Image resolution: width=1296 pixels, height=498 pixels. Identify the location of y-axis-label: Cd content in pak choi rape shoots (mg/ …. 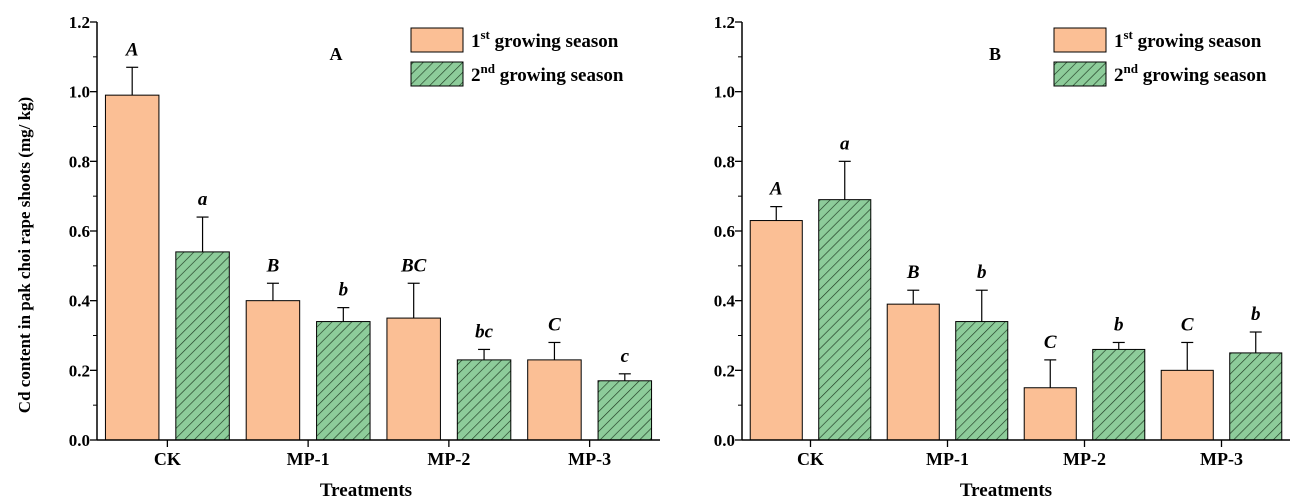
(24, 255).